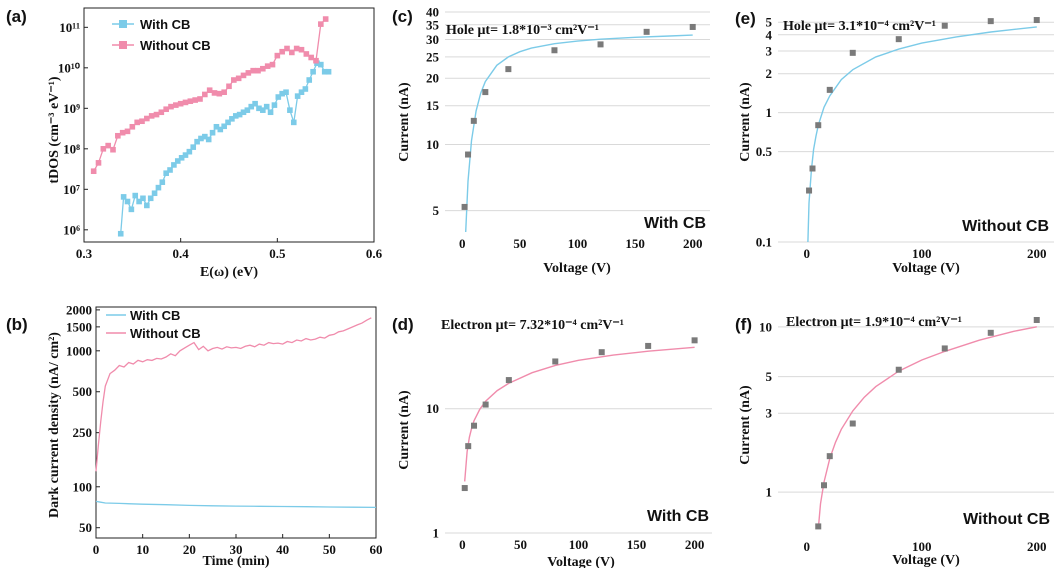  What do you see at coordinates (769, 22) in the screenshot?
I see `y-tick-label-e-6: 5` at bounding box center [769, 22].